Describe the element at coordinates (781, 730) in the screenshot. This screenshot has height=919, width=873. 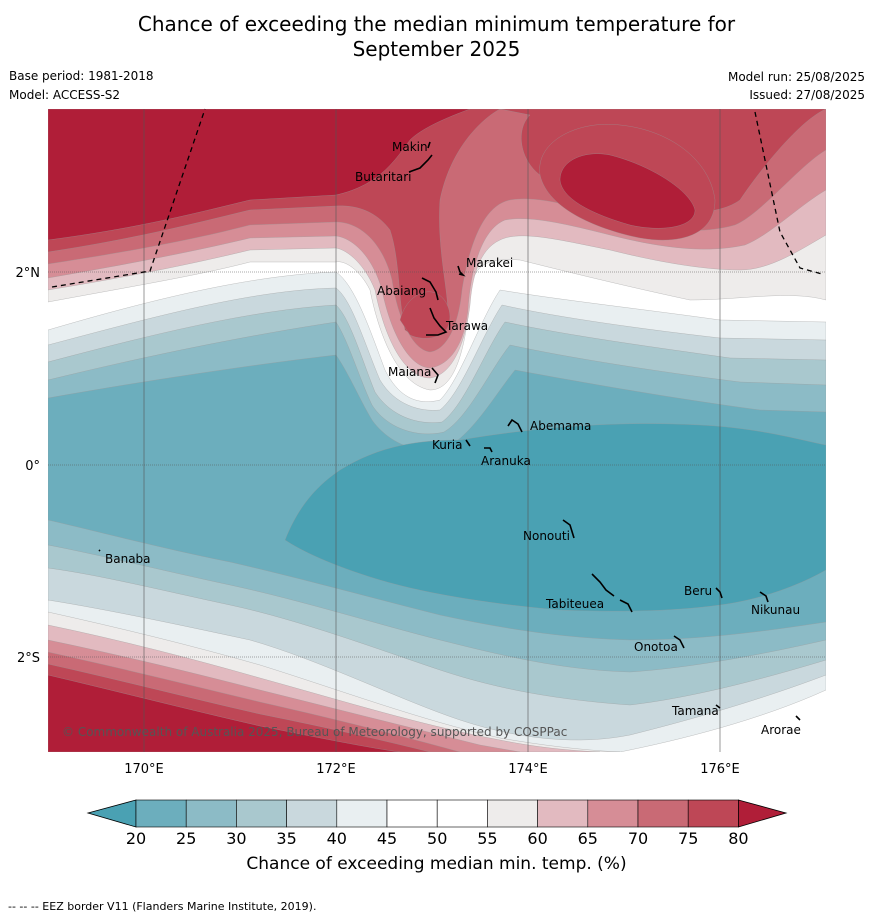
I see `place-label-arorae: Arorae` at that location.